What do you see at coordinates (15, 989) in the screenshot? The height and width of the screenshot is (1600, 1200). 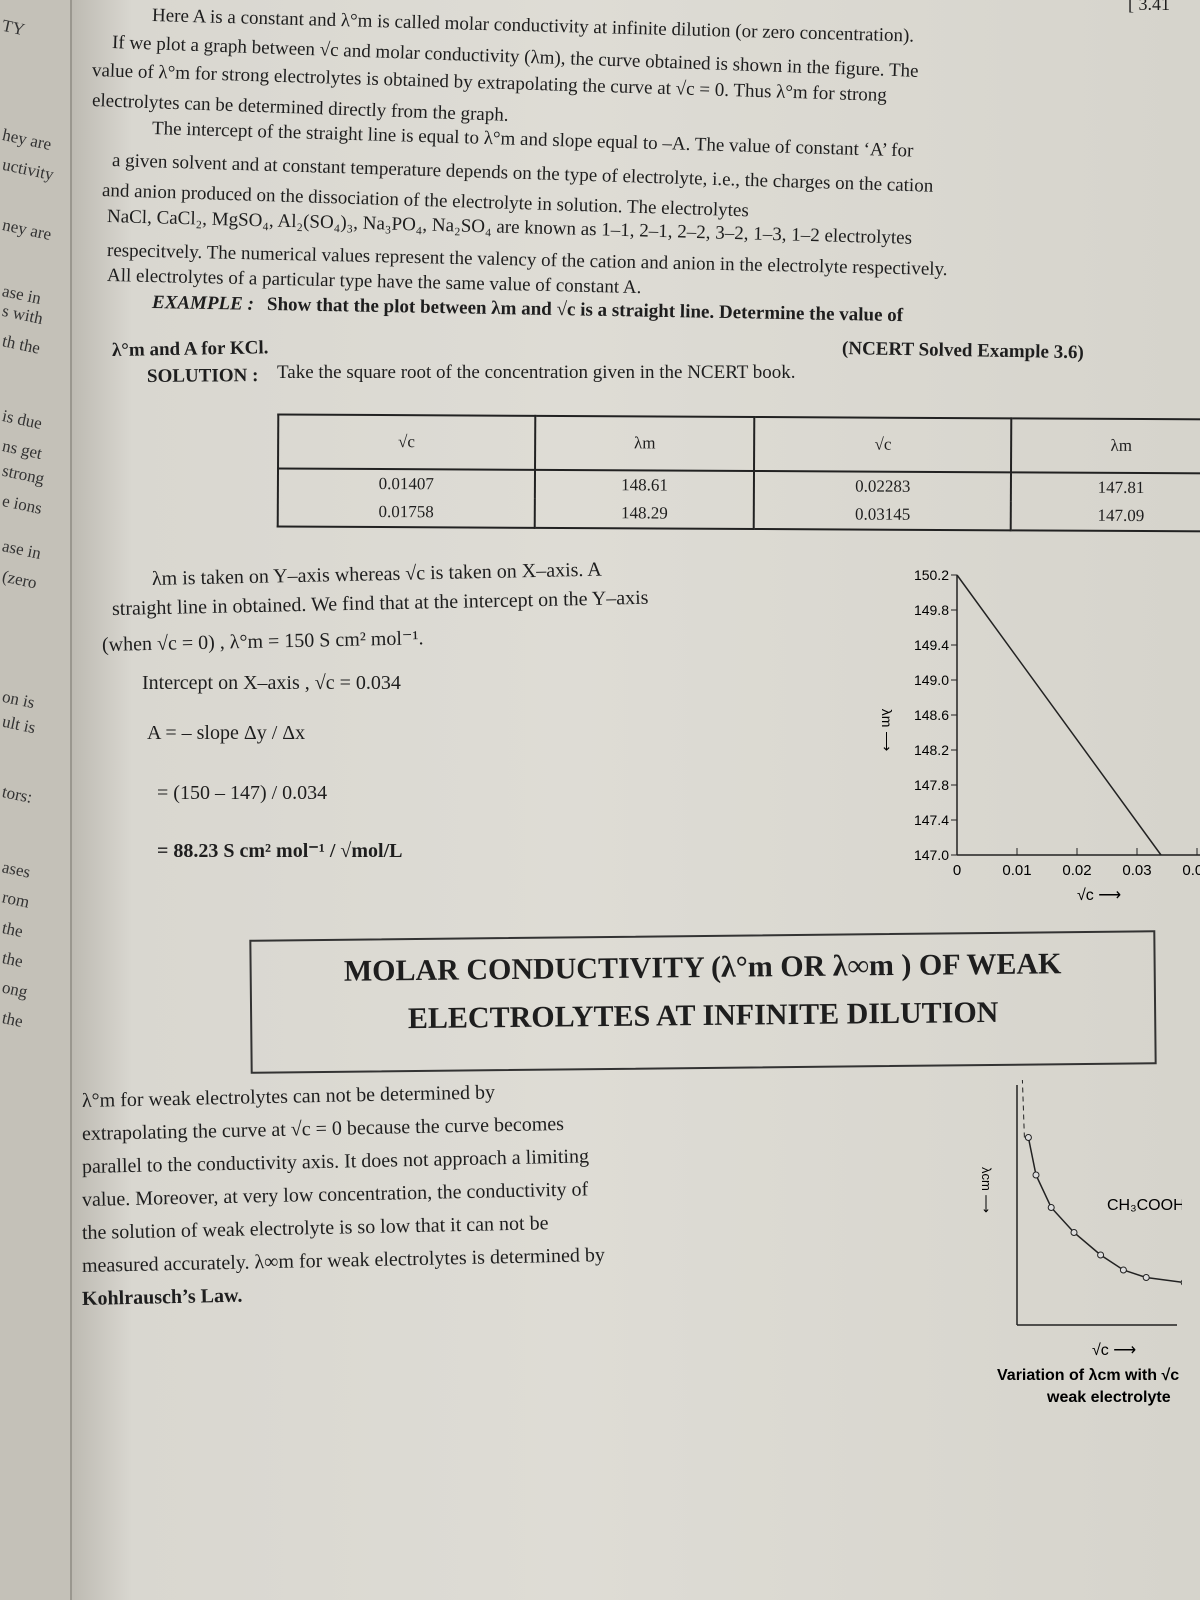 I see `margin-text: ong` at bounding box center [15, 989].